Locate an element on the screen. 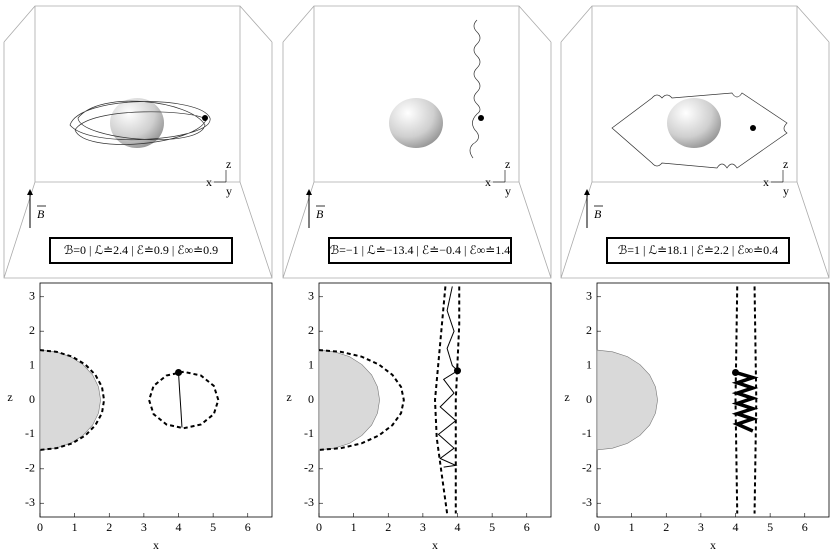 This screenshot has height=558, width=830. scene-label: ℬ=1 | ℒ≐18.1 | ℰ≐2.2 | ℰ∞≐0.4 is located at coordinates (698, 250).